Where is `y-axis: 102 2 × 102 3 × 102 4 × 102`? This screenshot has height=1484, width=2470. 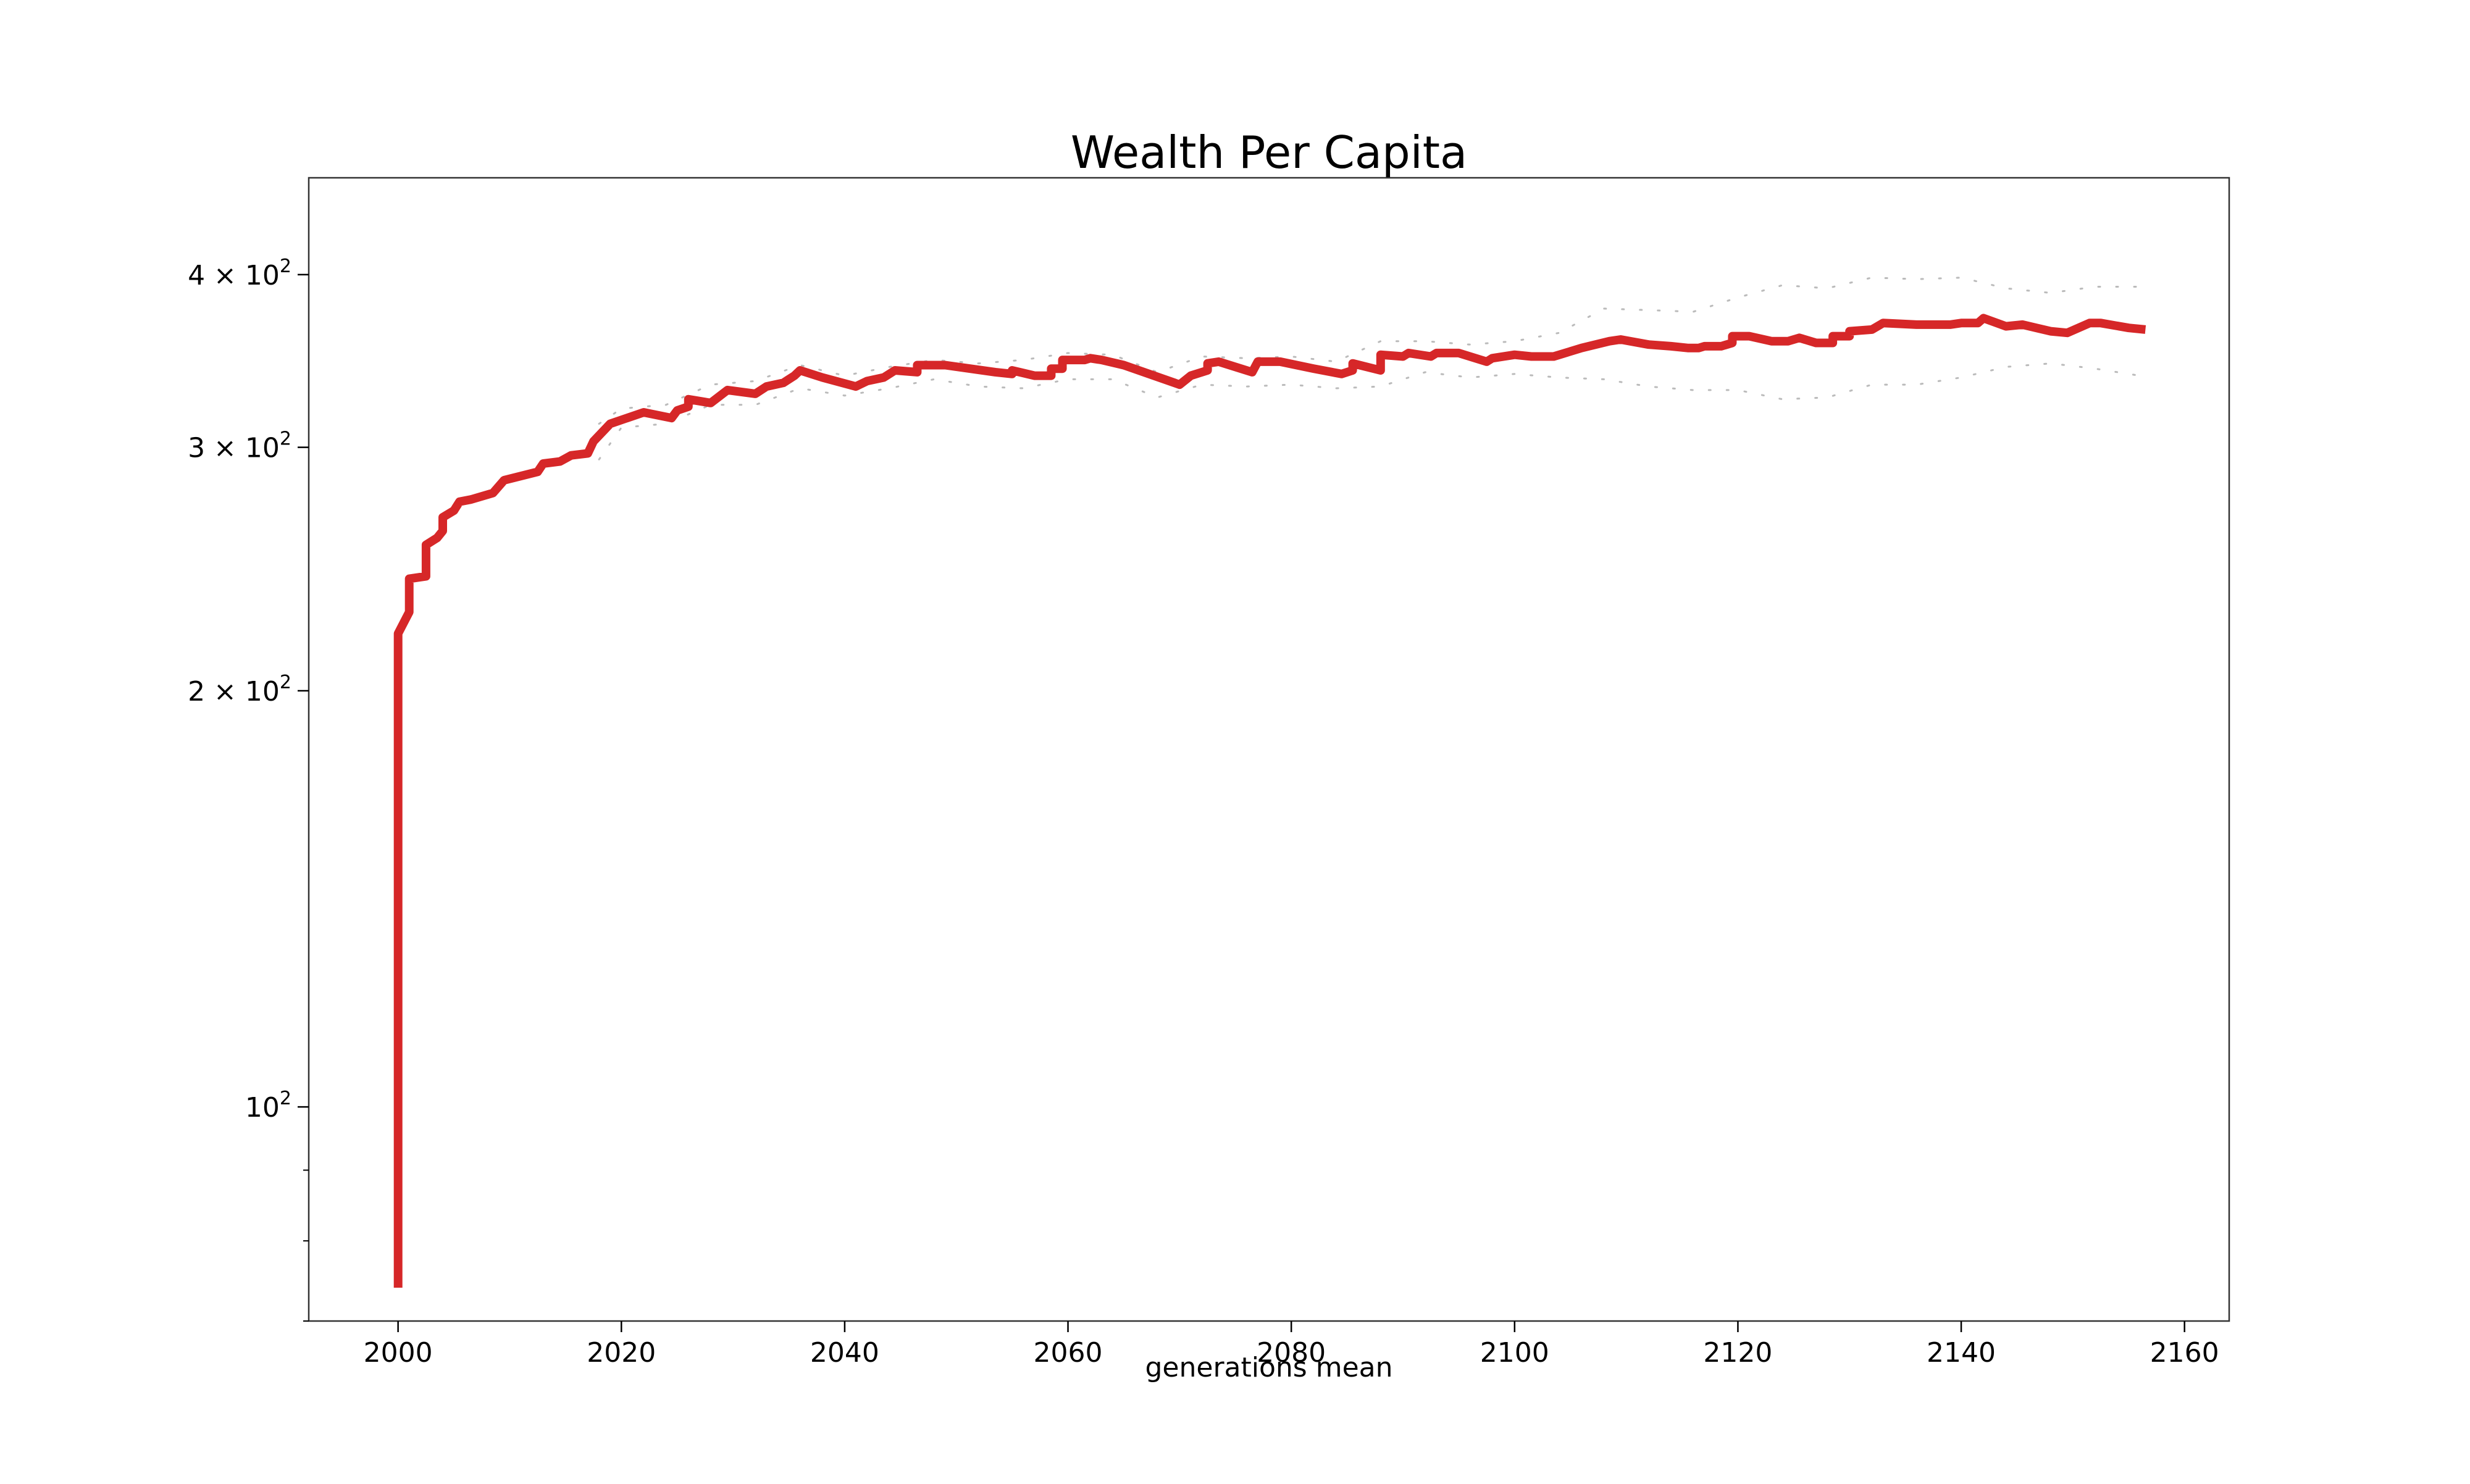
y-axis: 102 2 × 102 3 × 102 4 × 102 is located at coordinates (249, 789).